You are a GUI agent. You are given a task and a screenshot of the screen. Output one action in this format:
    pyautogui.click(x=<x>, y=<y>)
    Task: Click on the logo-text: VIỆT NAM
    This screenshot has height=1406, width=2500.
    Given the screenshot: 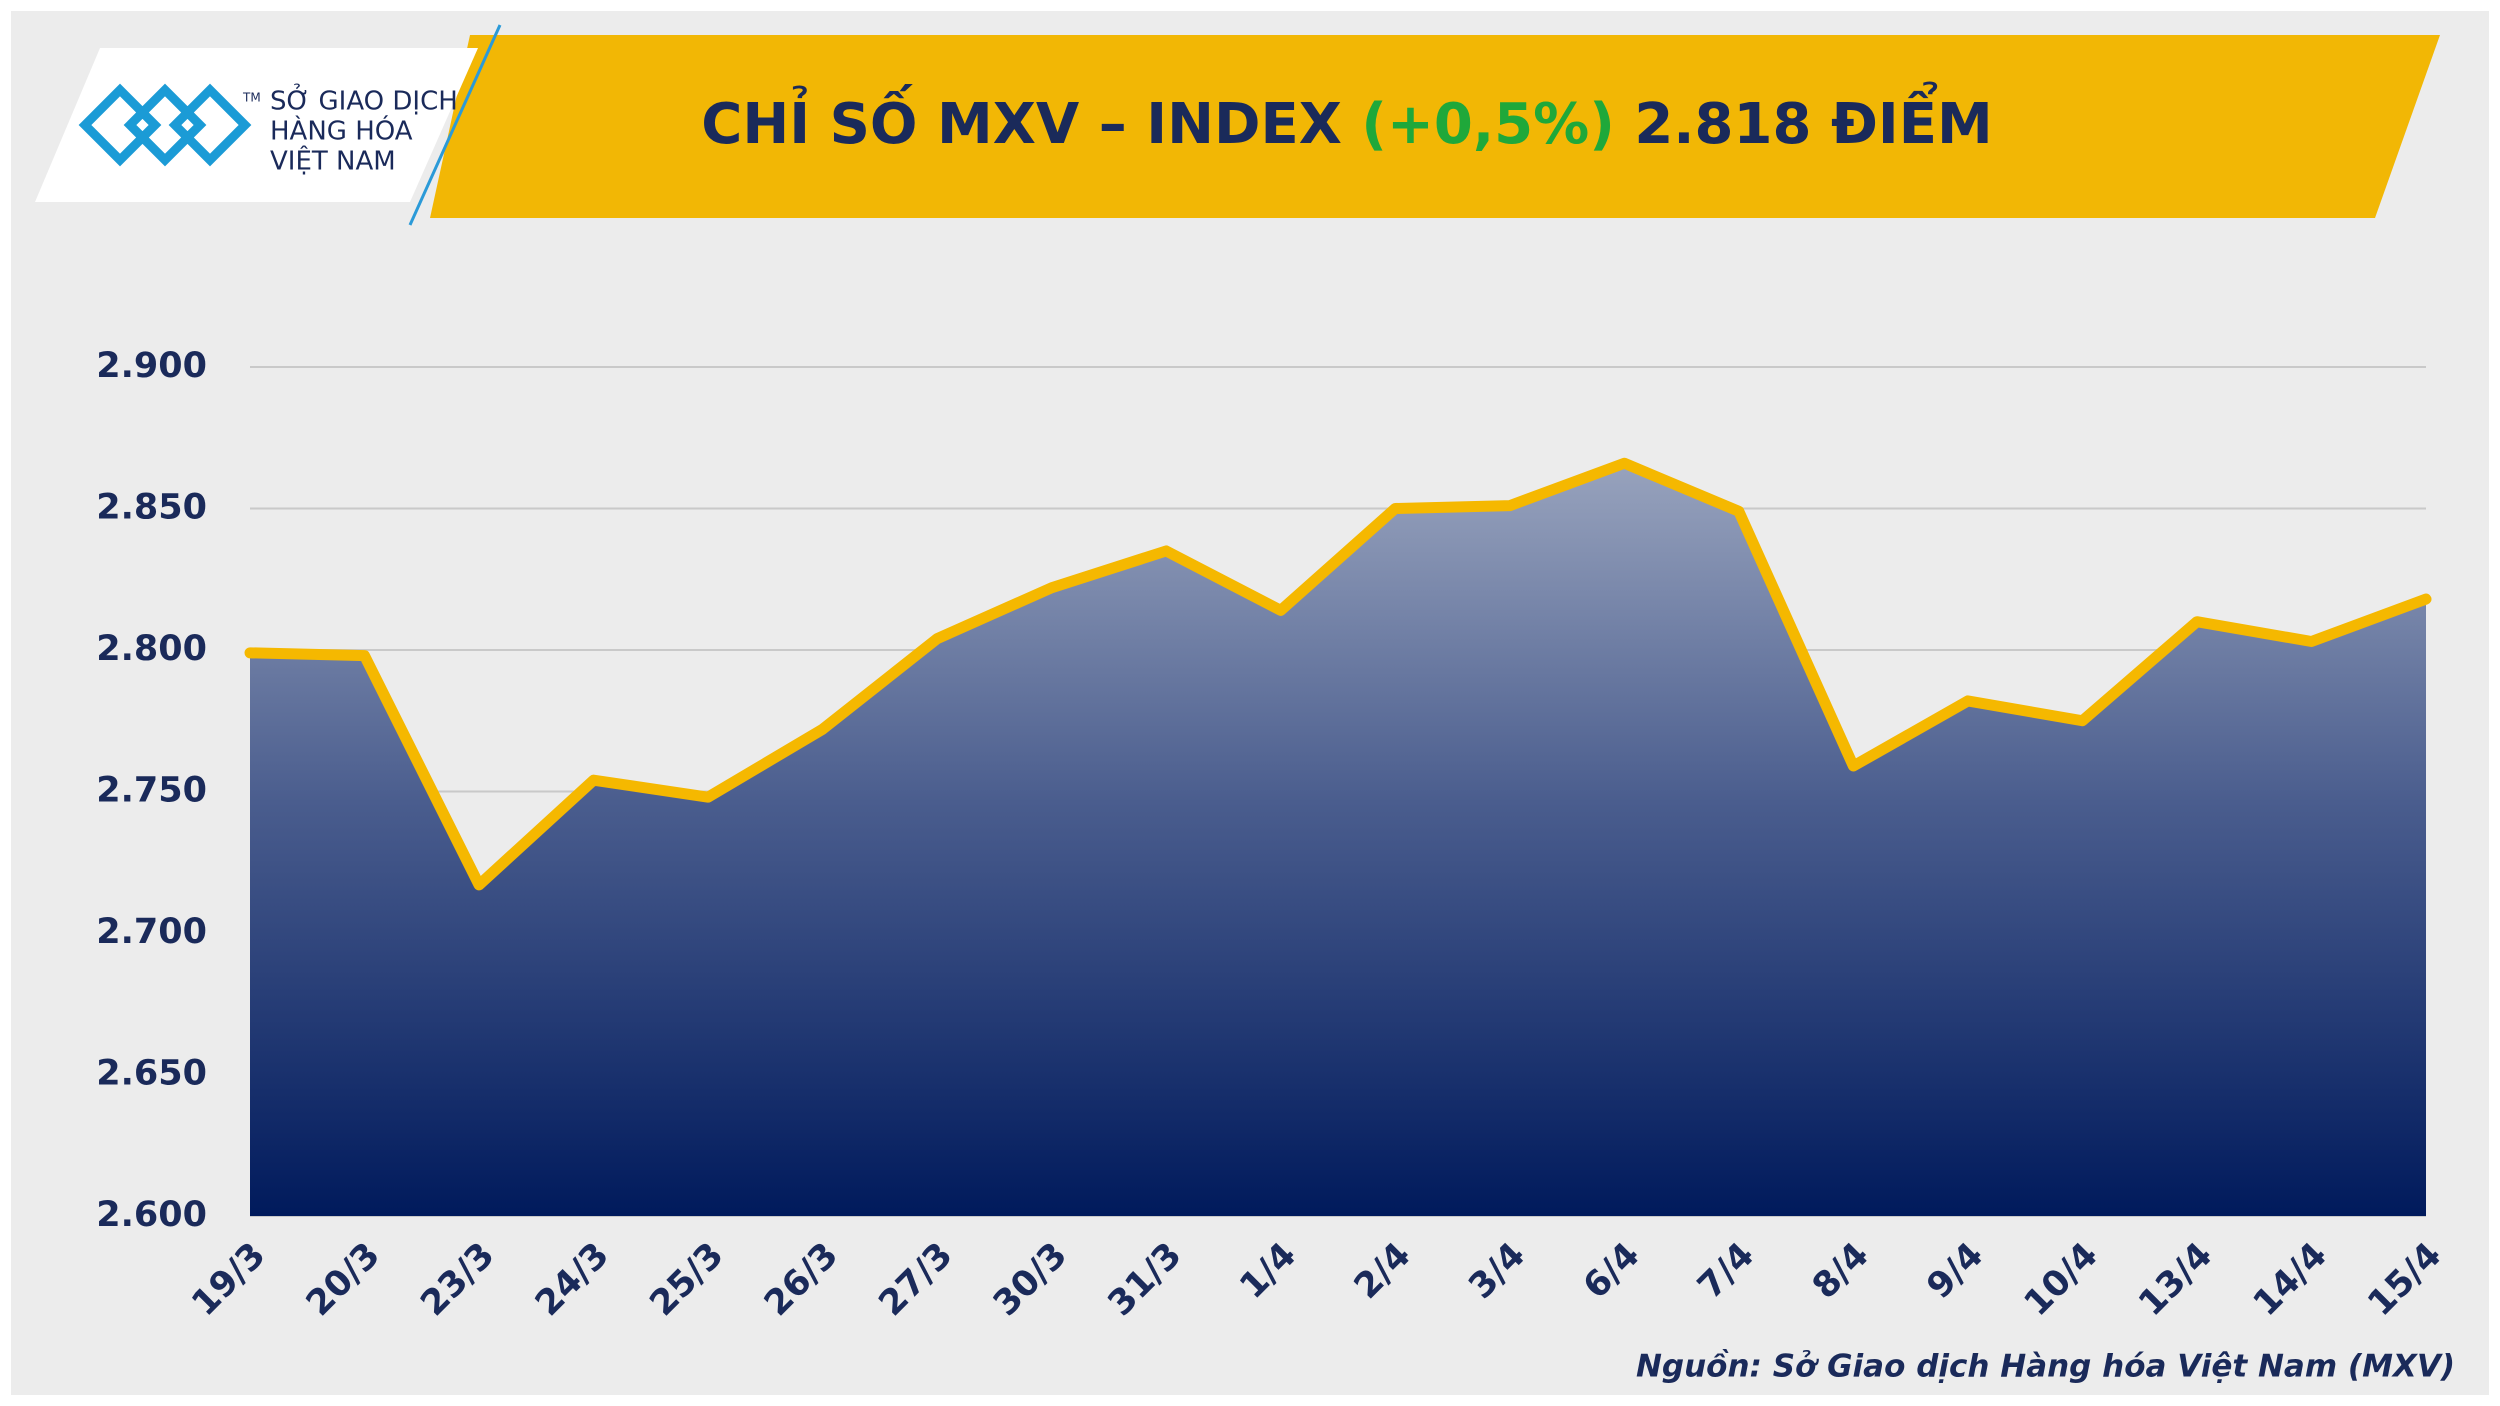 What is the action you would take?
    pyautogui.click(x=333, y=161)
    